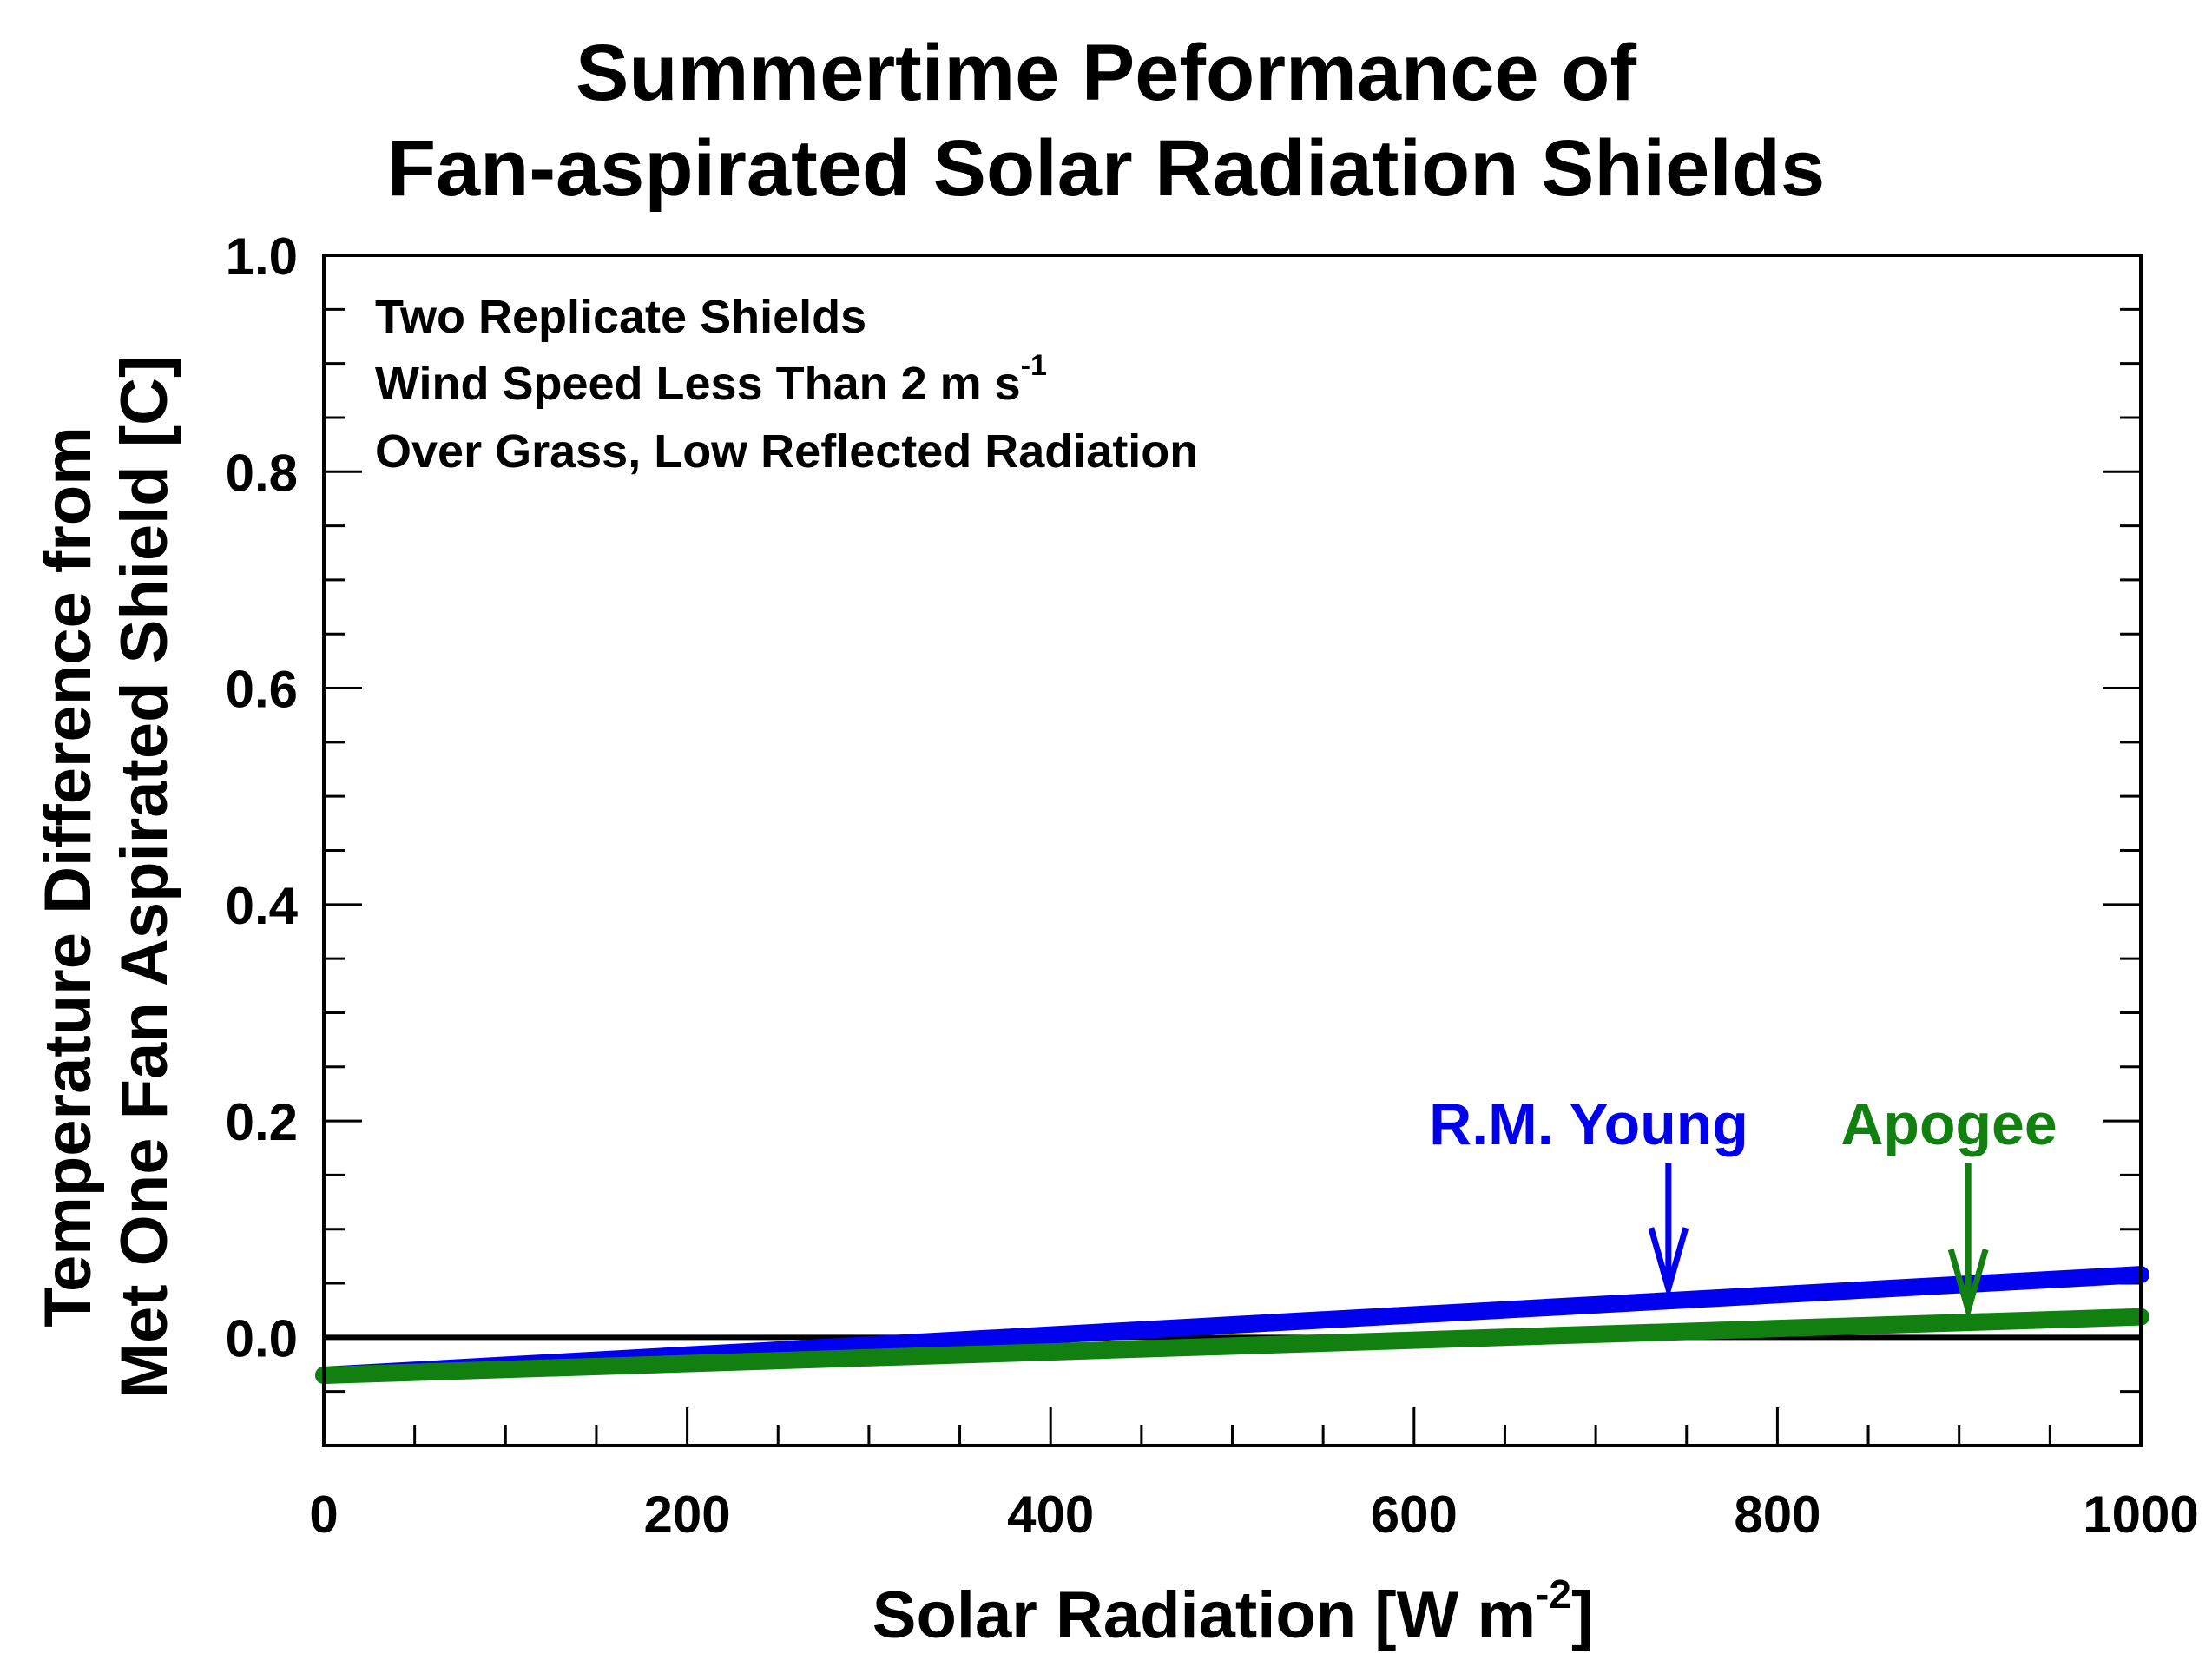  I want to click on series-line-apogee, so click(1232, 1346).